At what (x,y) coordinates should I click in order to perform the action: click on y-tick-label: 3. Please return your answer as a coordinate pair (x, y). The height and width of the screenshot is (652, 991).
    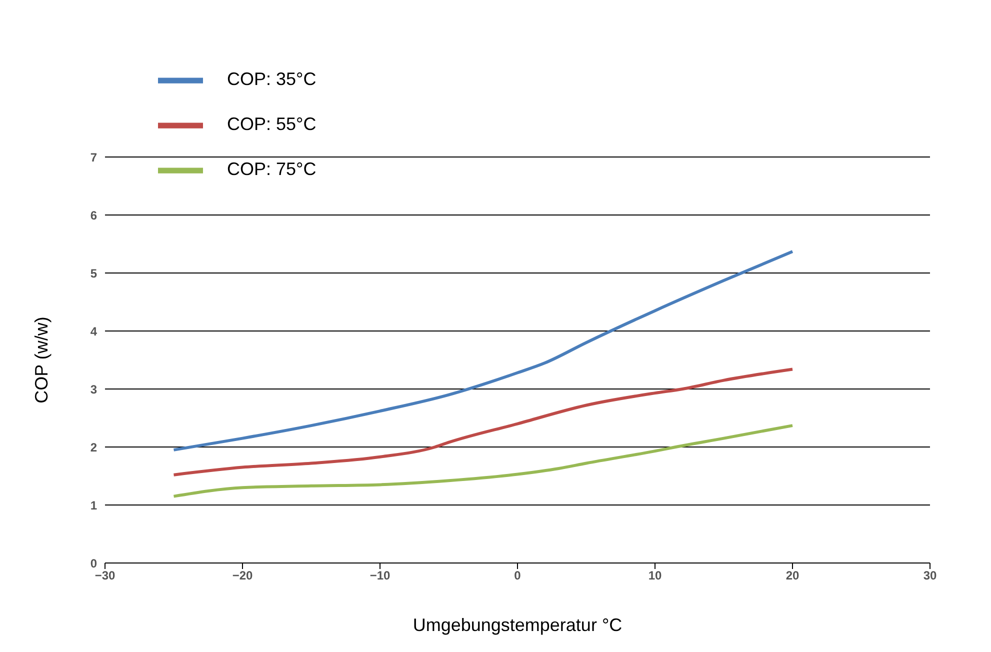
    Looking at the image, I should click on (94, 389).